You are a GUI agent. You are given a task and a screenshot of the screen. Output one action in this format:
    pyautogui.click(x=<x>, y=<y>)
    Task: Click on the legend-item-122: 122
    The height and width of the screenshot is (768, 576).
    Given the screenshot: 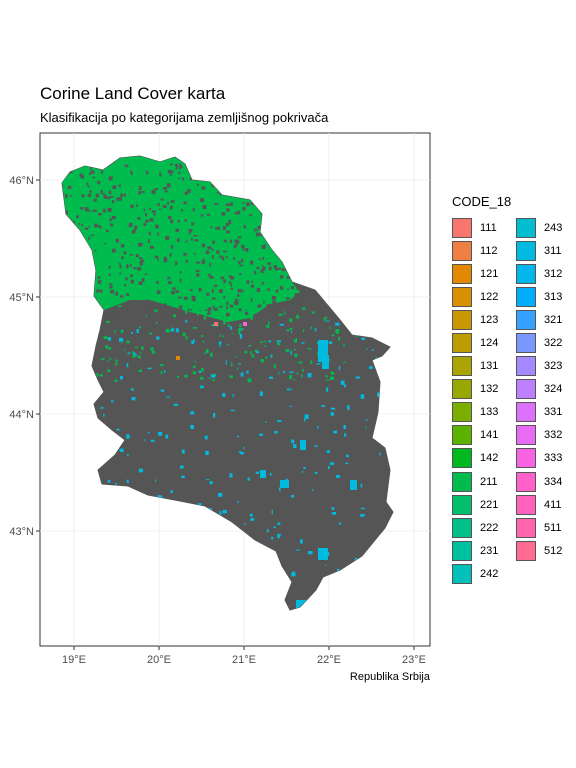 What is the action you would take?
    pyautogui.click(x=481, y=296)
    